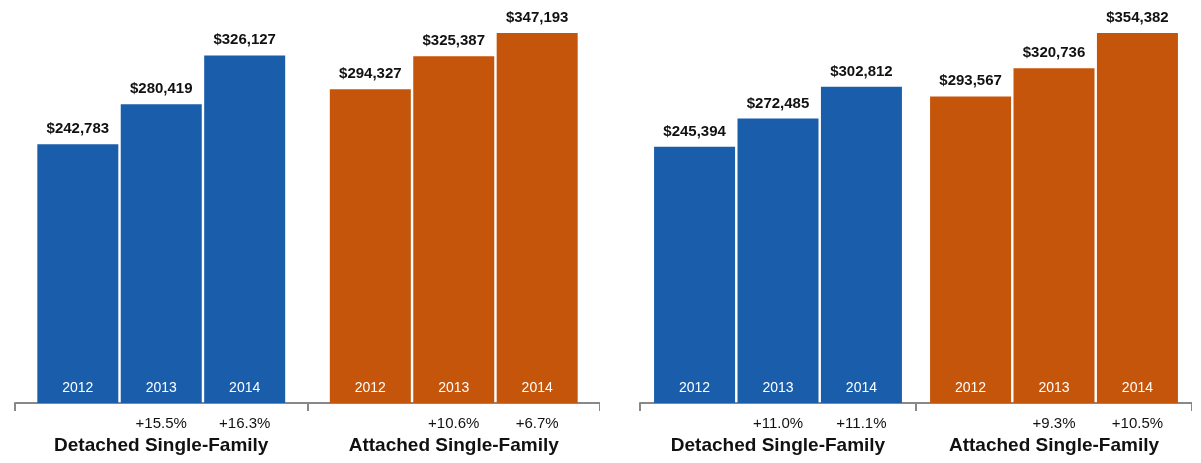  Describe the element at coordinates (244, 39) in the screenshot. I see `data-label: $326,127` at that location.